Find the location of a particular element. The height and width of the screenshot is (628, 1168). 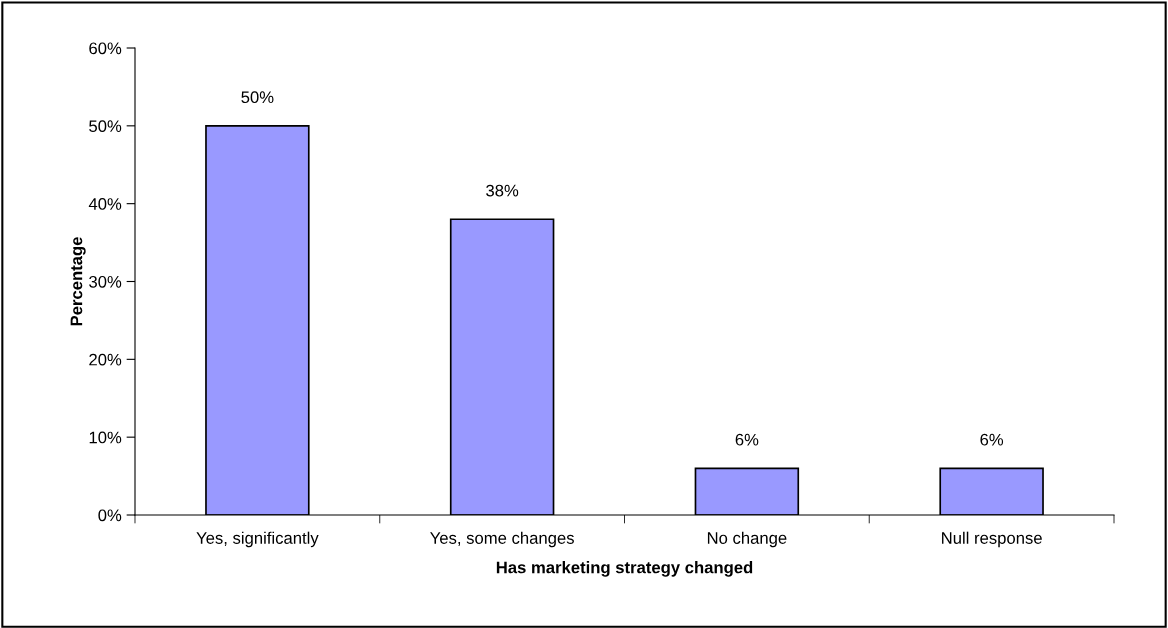

x-axis-title: Has marketing strategy changed is located at coordinates (624, 569).